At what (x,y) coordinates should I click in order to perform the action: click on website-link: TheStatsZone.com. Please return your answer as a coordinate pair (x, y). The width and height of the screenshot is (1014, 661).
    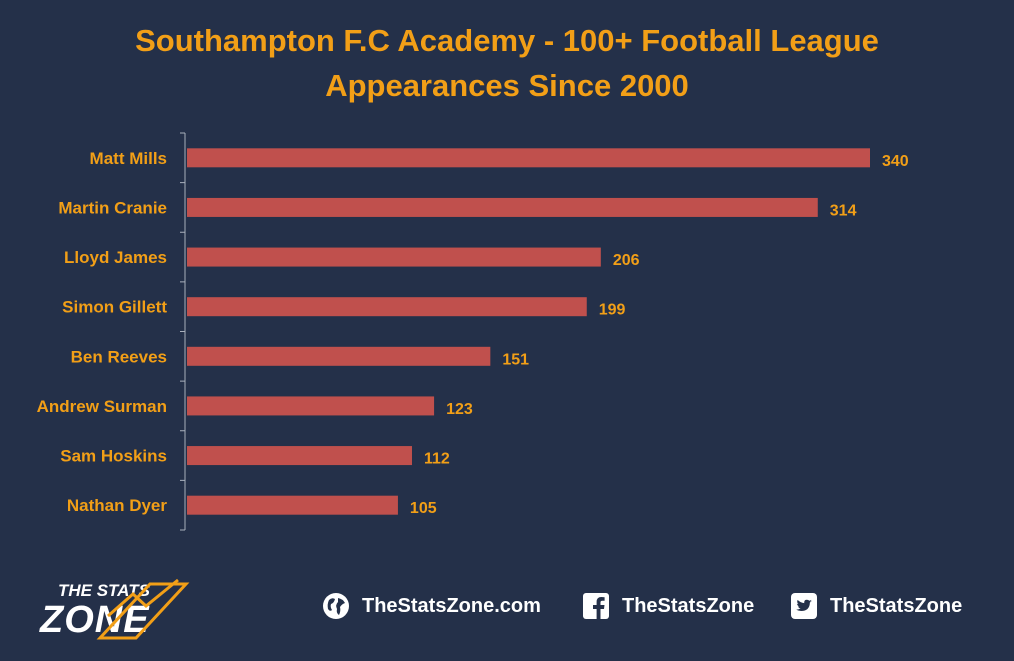
    Looking at the image, I should click on (431, 606).